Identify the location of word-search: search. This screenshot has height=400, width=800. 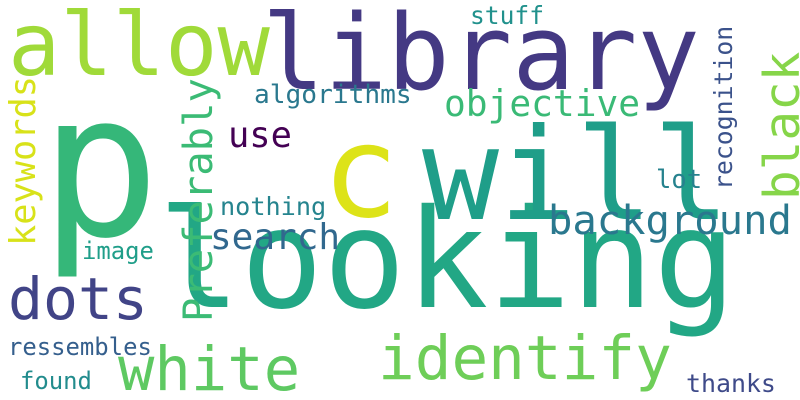
(275, 237).